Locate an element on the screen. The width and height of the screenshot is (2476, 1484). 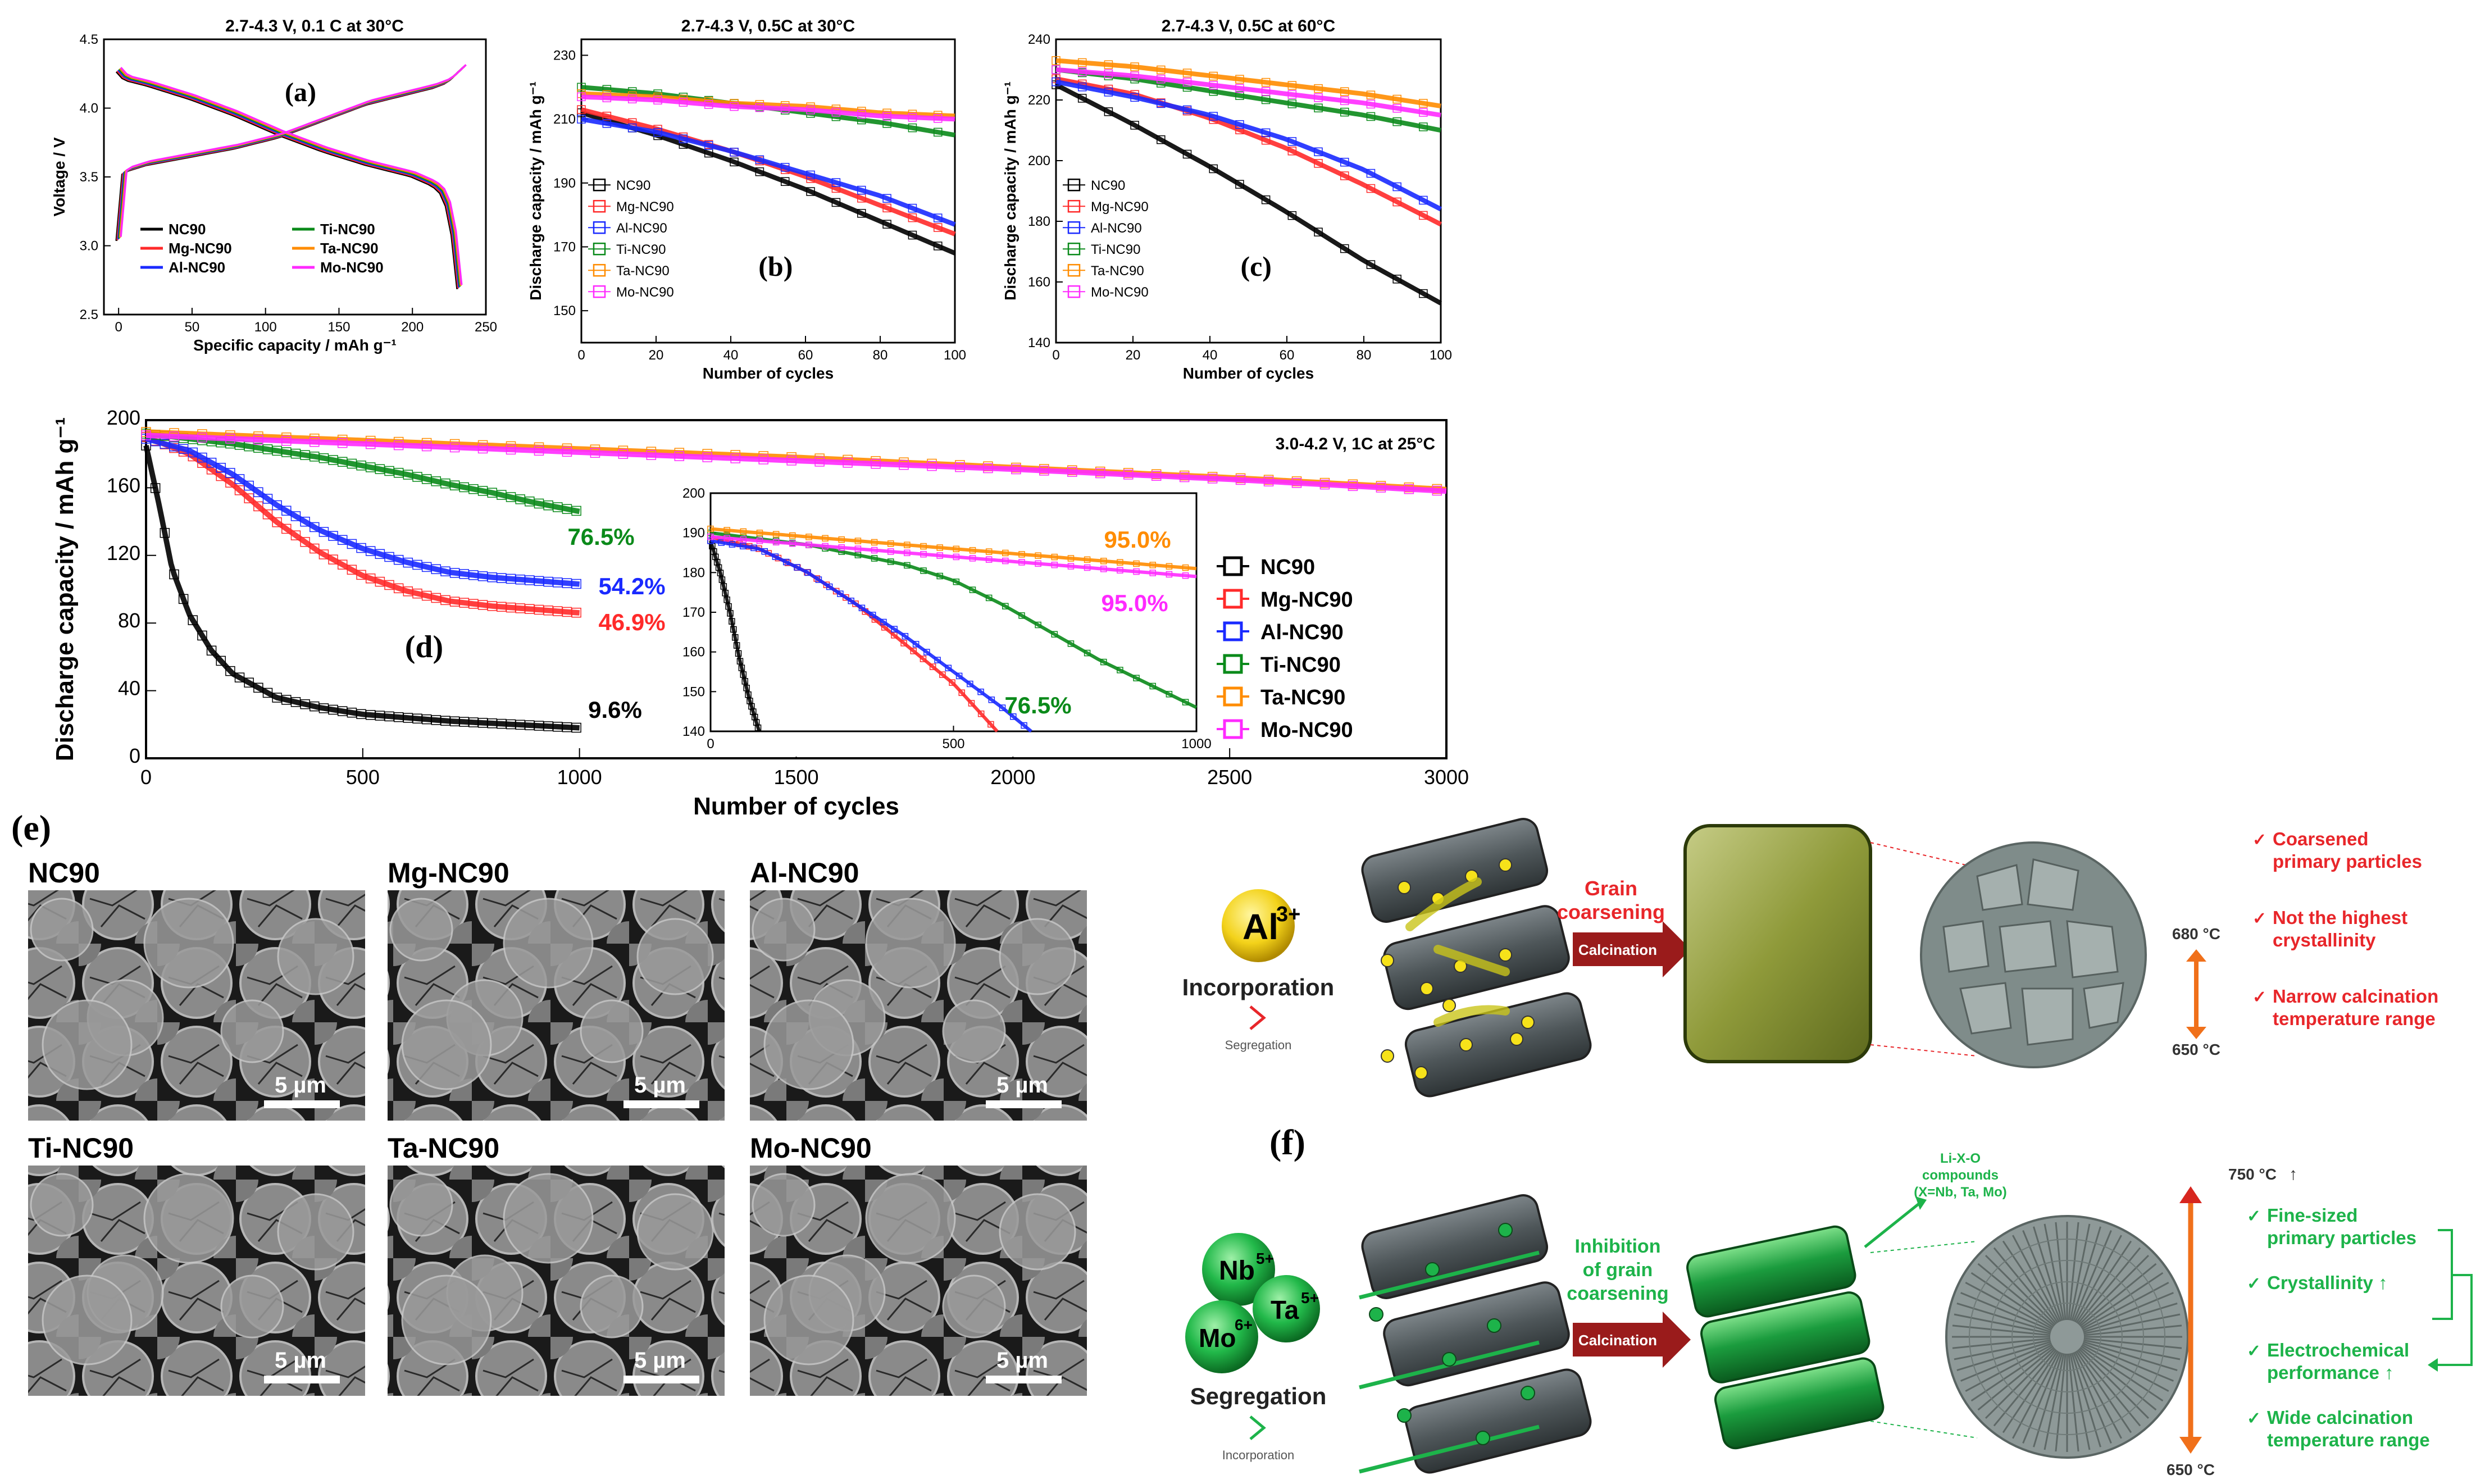
note-arrow-head is located at coordinates (2433, 1365).